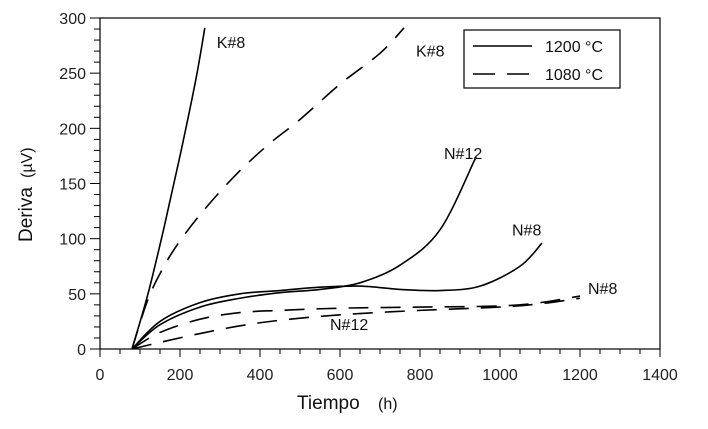 The height and width of the screenshot is (429, 708). Describe the element at coordinates (72, 185) in the screenshot. I see `y-tick-label: 150` at that location.